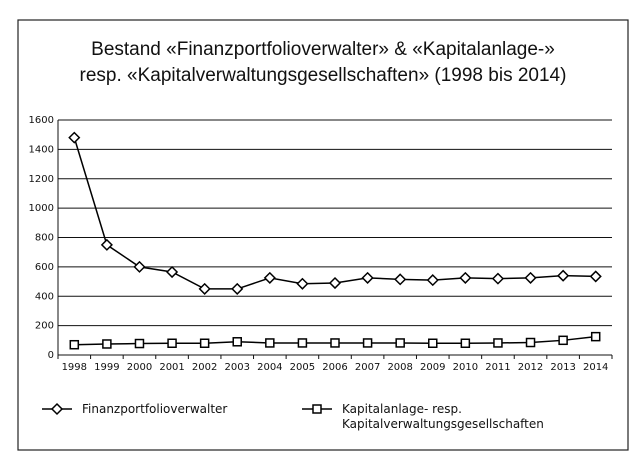  What do you see at coordinates (44, 267) in the screenshot?
I see `y-tick-label: 600` at bounding box center [44, 267].